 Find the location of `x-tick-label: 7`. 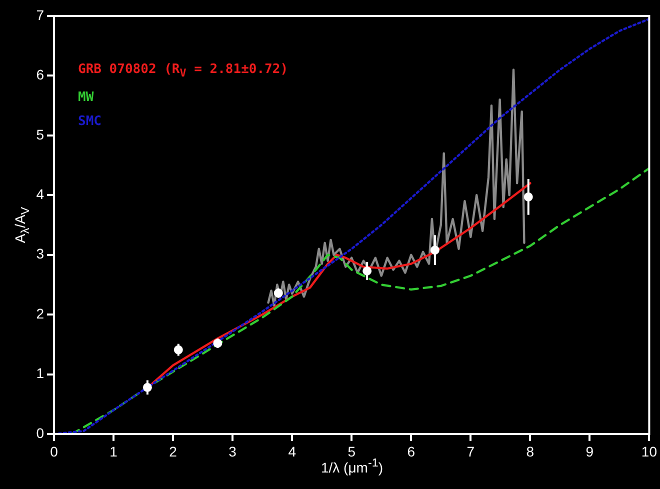

x-tick-label: 7 is located at coordinates (470, 451).